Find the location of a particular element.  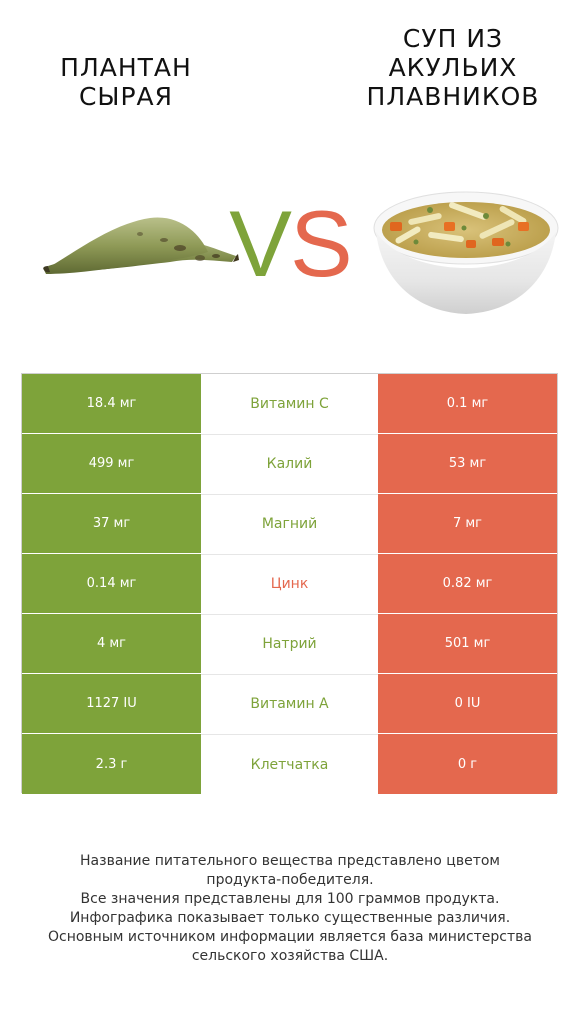

table-row: 0.14 мг Цинк 0.82 мг is located at coordinates (289, 584).